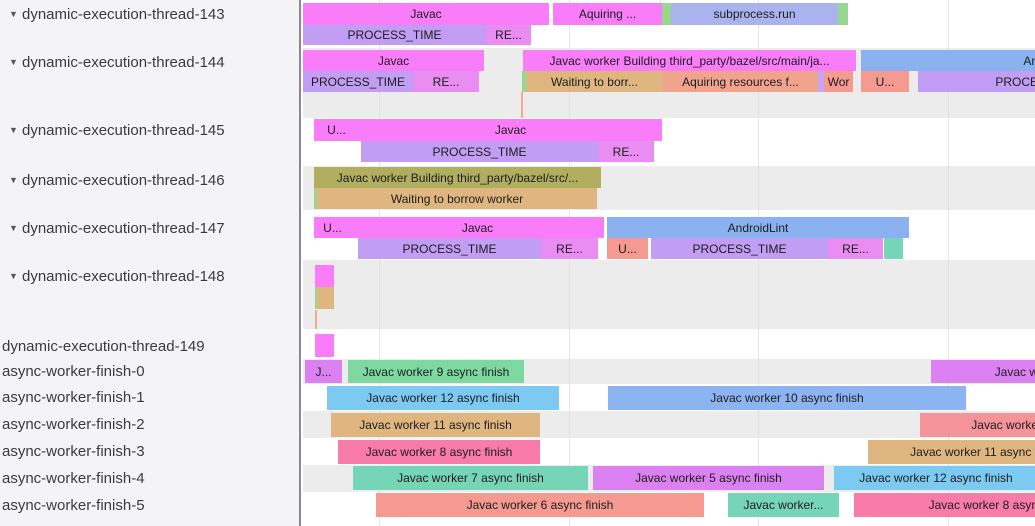 This screenshot has width=1035, height=526. I want to click on trace-slice-javac-worker-6-async-finish: Javac worker 6 async finish, so click(540, 505).